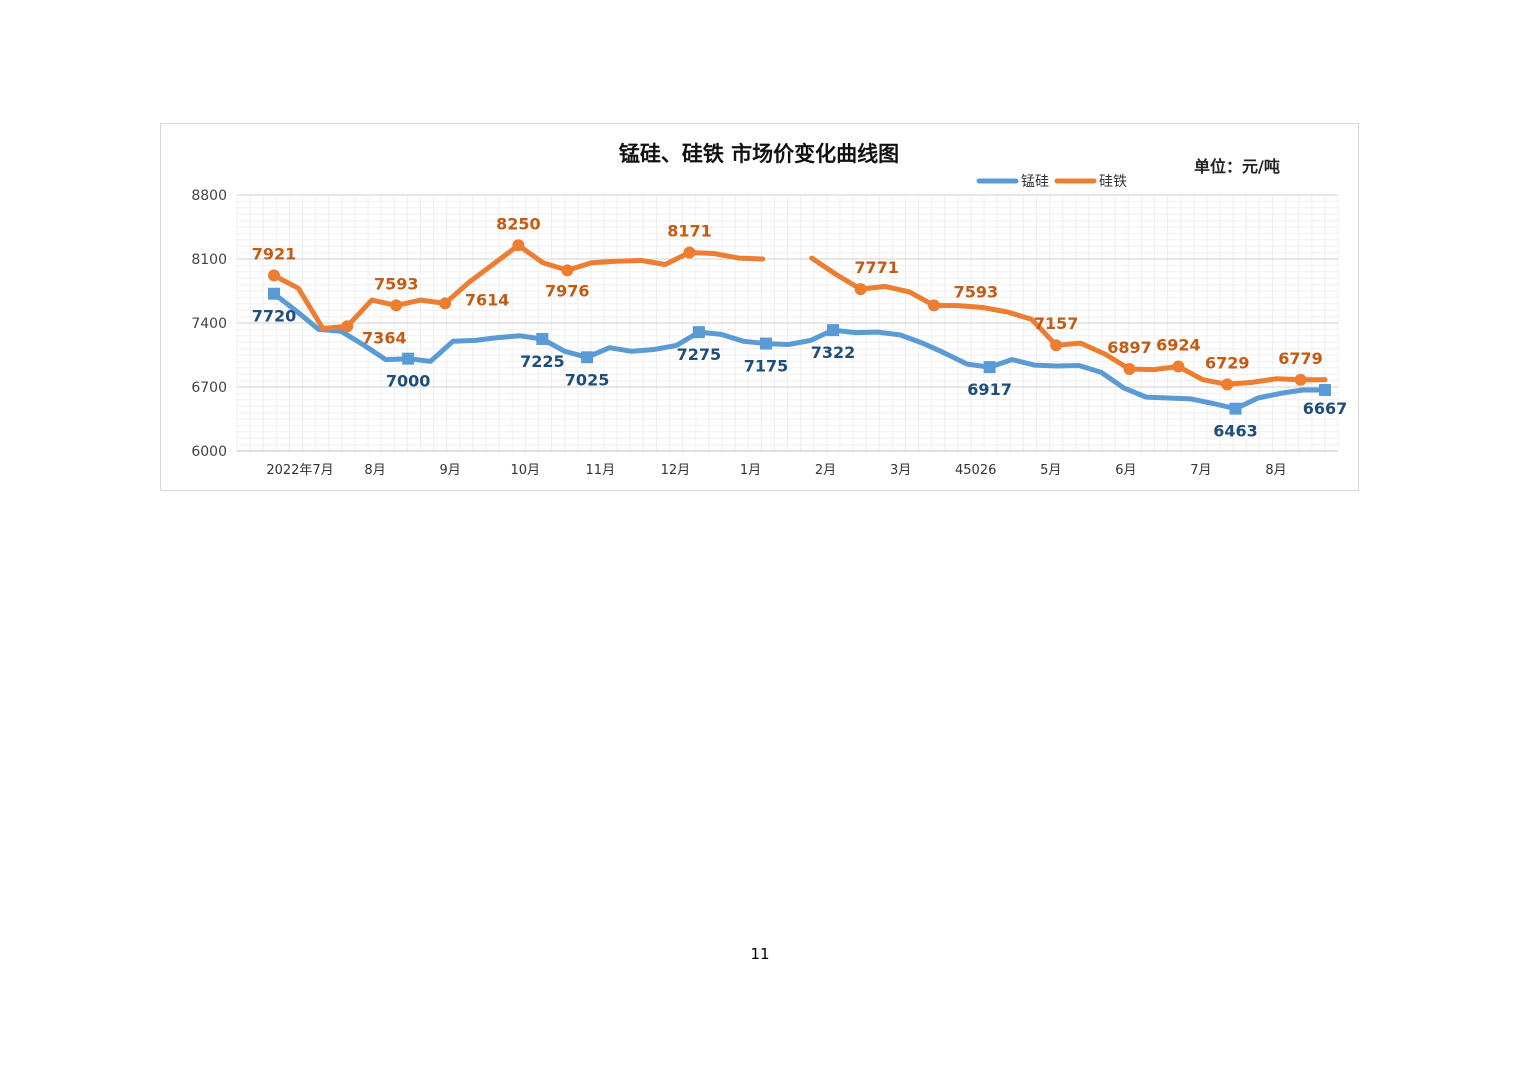  I want to click on data-label-mn-si: 7225, so click(542, 361).